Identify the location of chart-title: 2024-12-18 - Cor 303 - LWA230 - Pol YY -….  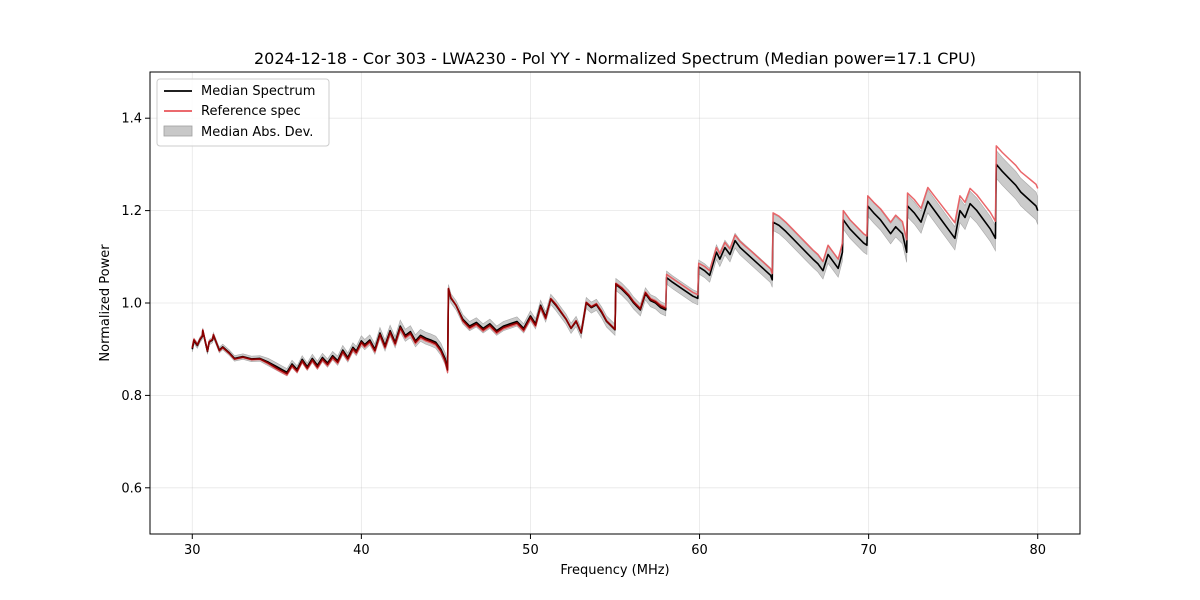
(615, 58).